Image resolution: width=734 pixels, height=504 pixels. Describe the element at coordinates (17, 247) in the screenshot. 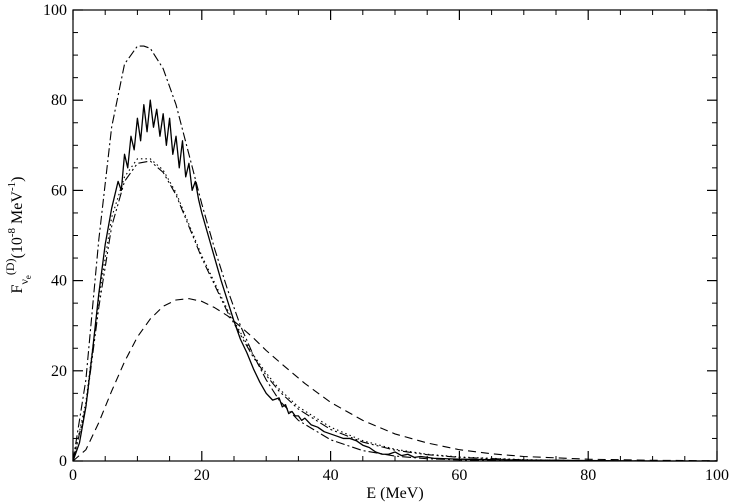

I see `y-label-unit-open: (10` at that location.